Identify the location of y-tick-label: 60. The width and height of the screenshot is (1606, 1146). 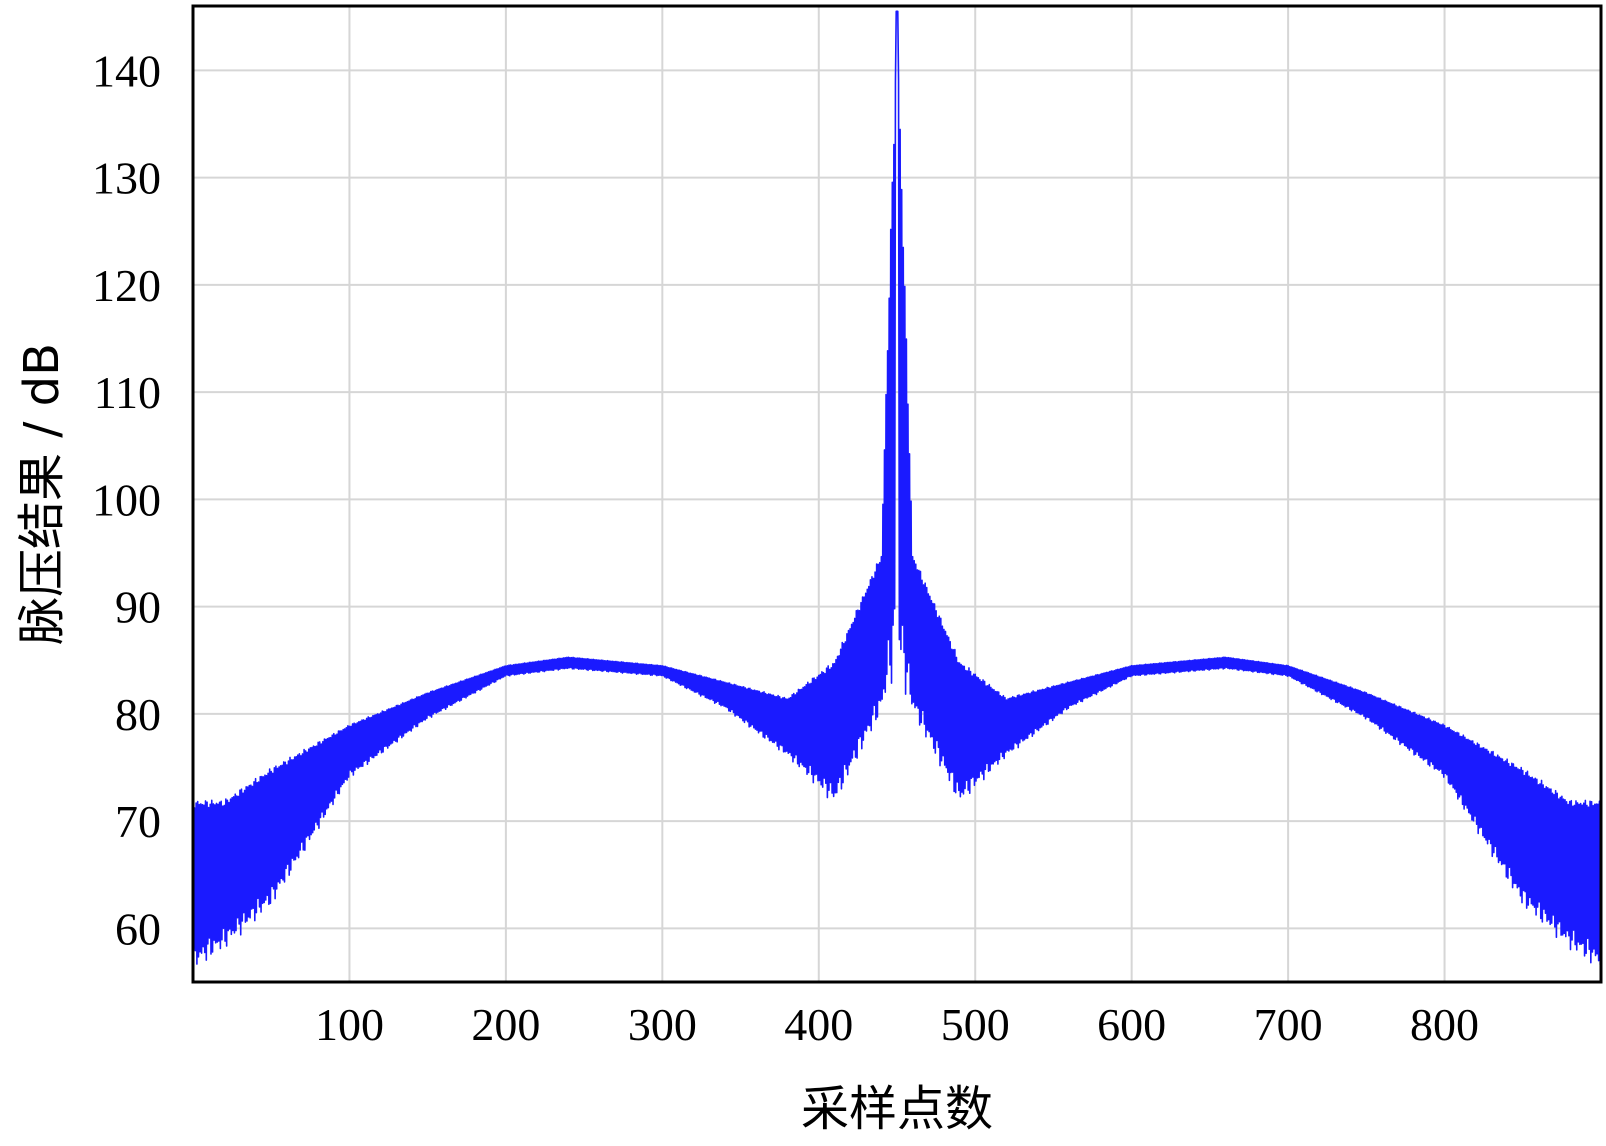
(138, 928).